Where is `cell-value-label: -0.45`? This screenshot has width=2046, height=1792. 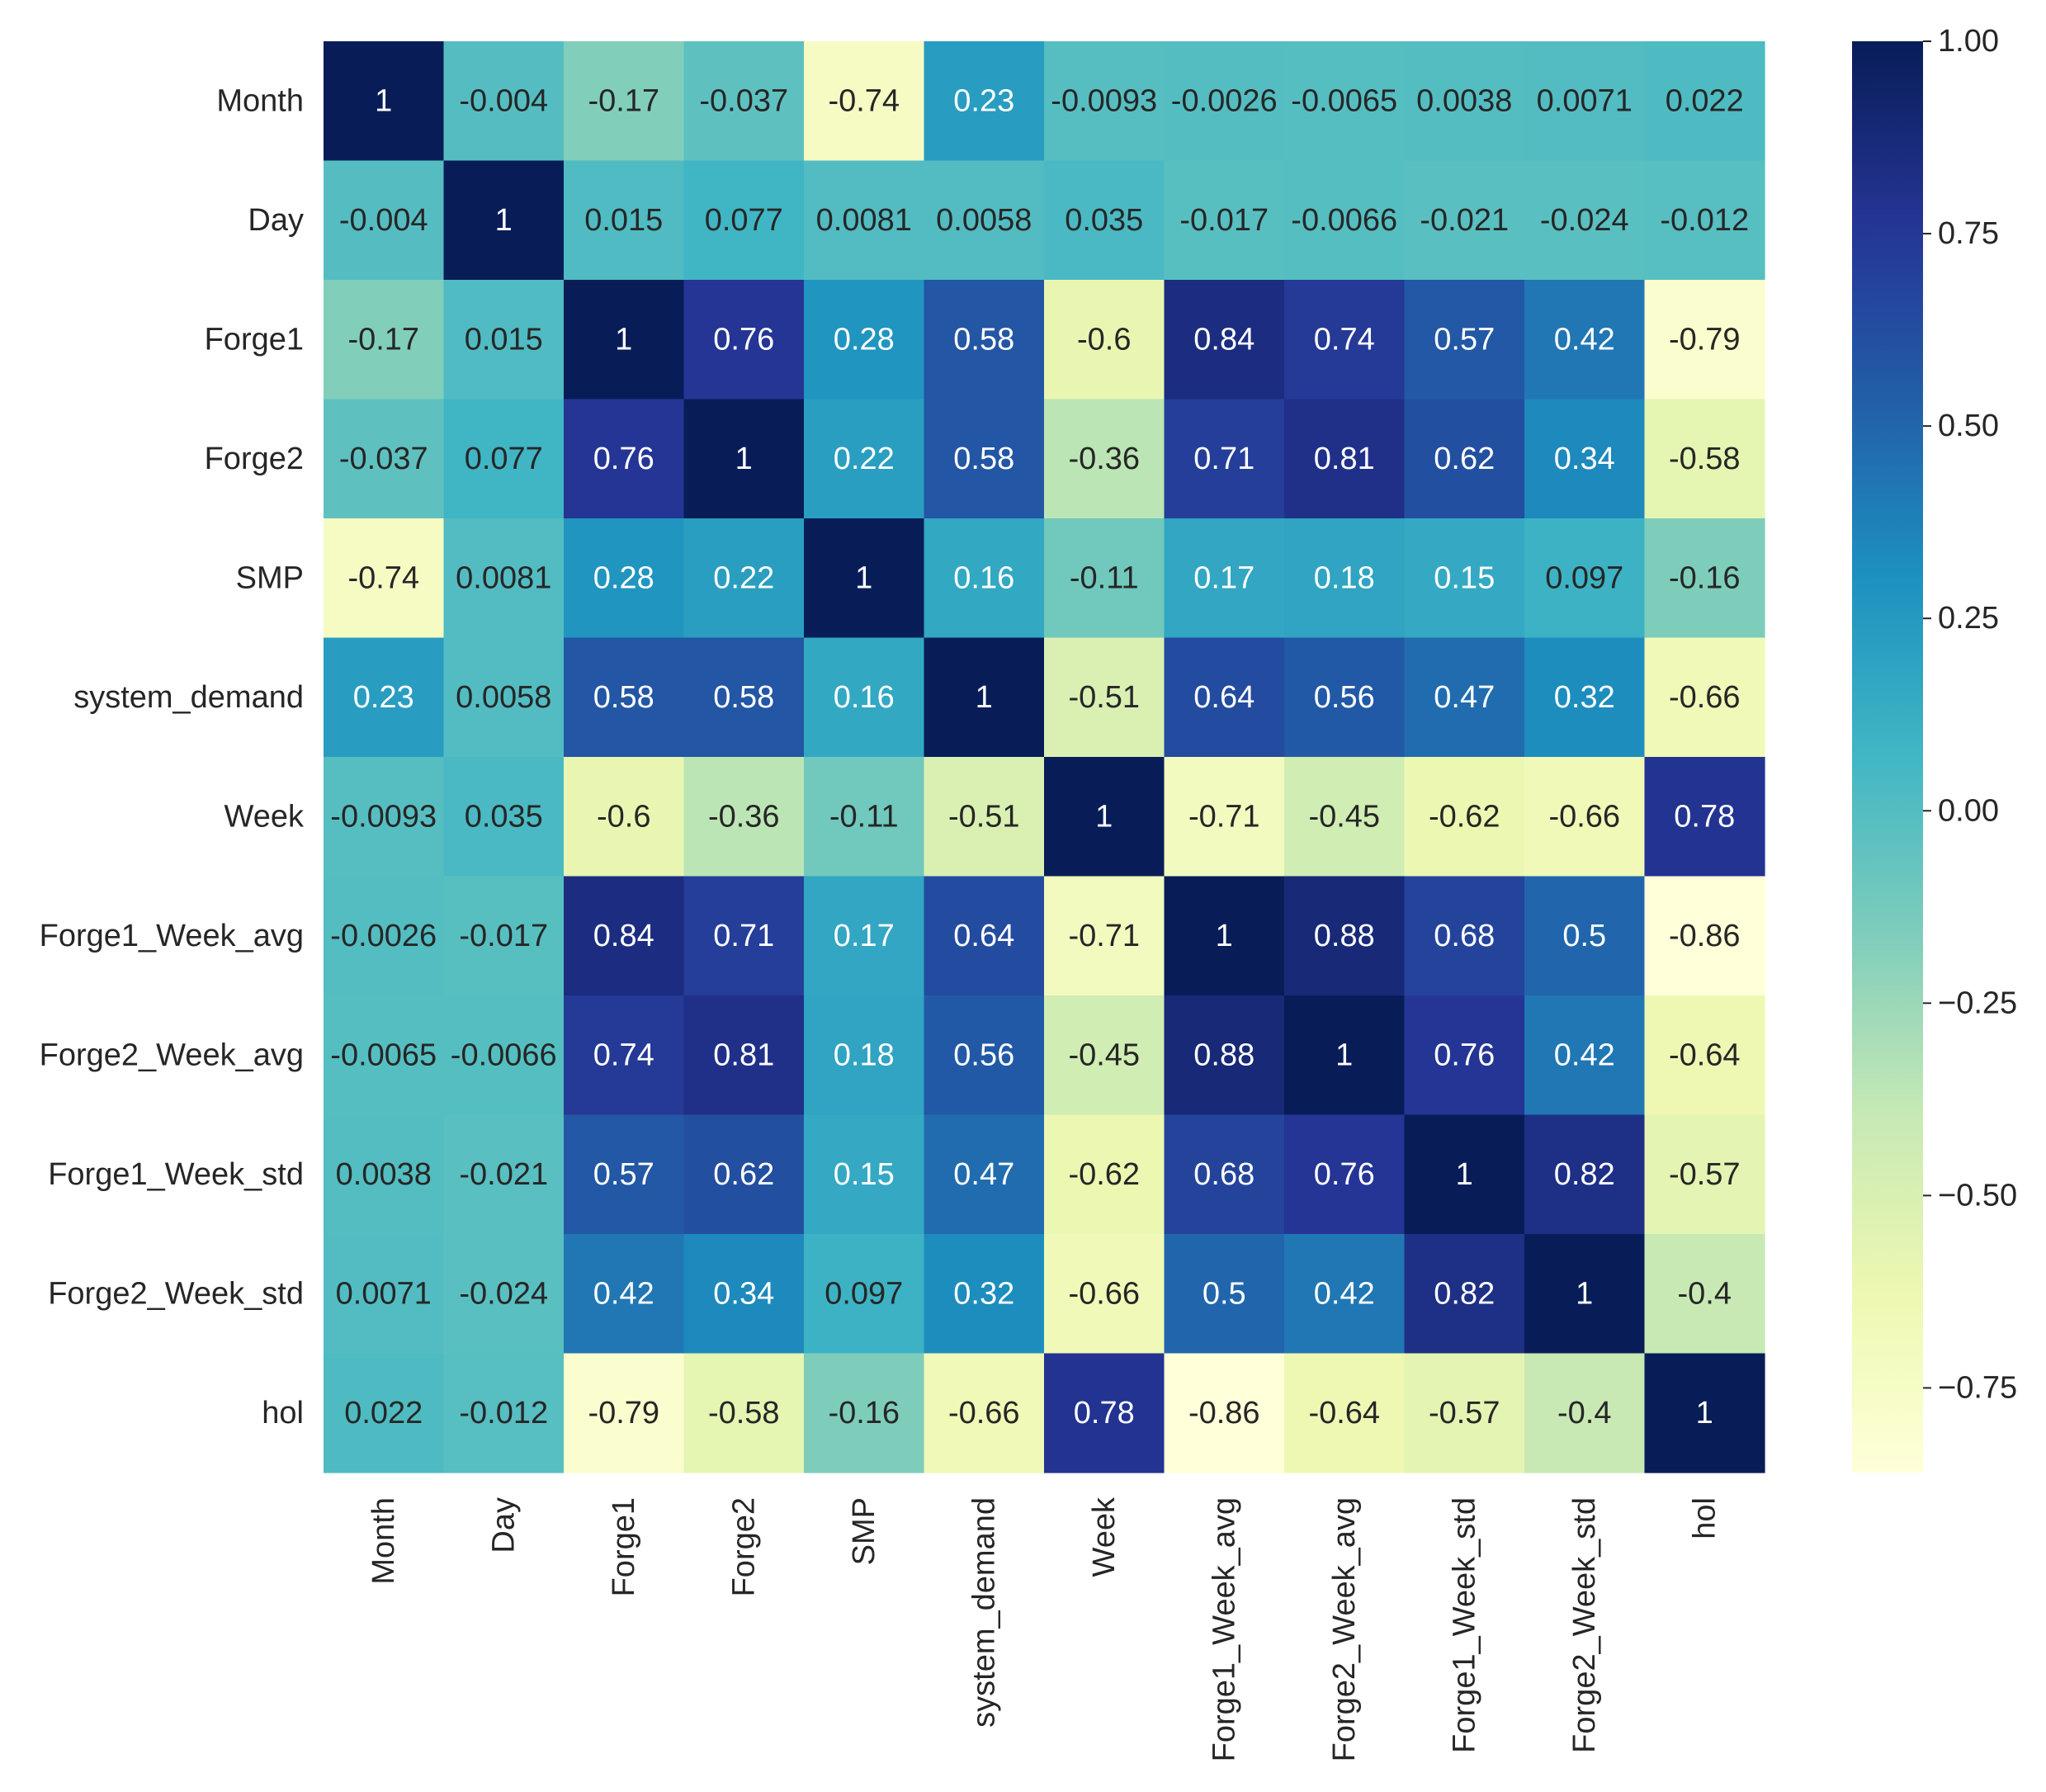
cell-value-label: -0.45 is located at coordinates (1344, 816).